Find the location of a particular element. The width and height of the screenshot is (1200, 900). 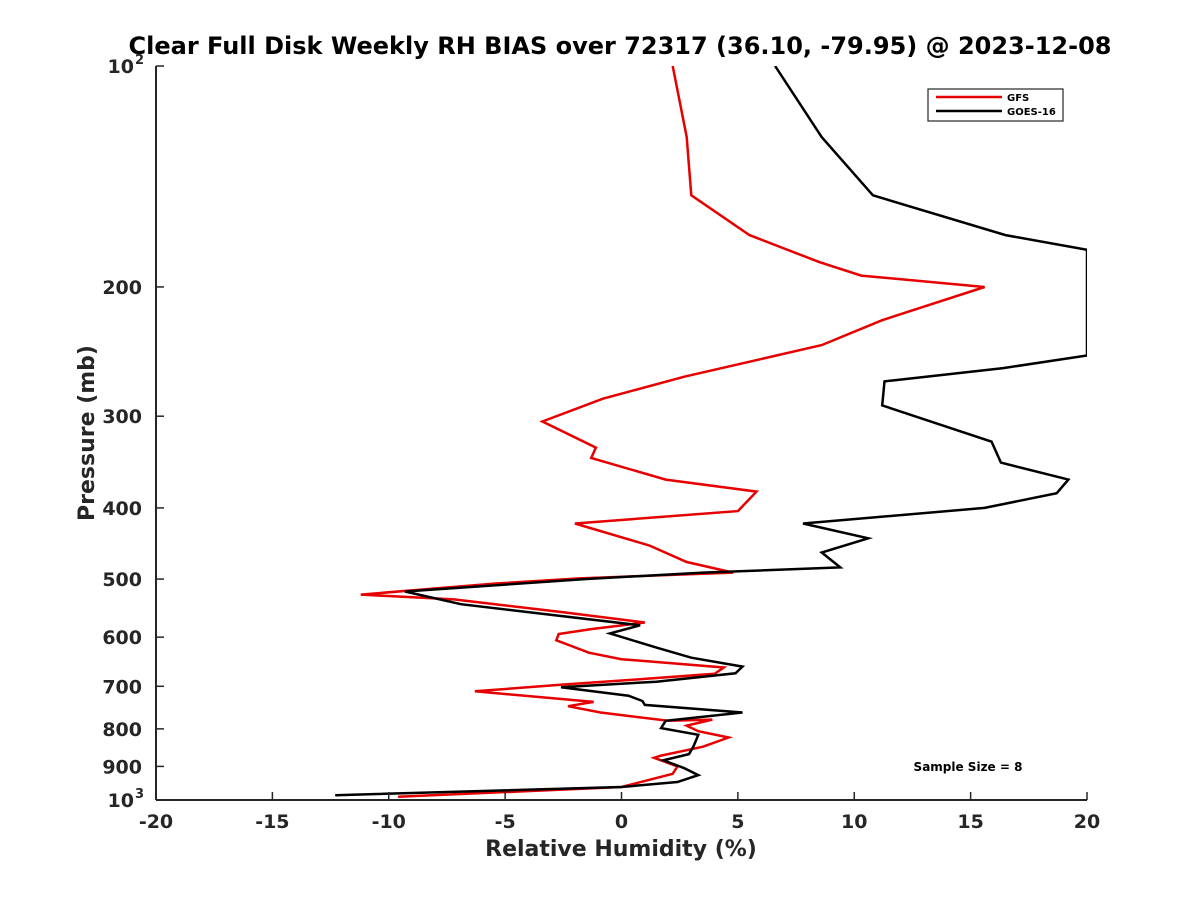

y-tick-exponent: 2 is located at coordinates (139, 60).